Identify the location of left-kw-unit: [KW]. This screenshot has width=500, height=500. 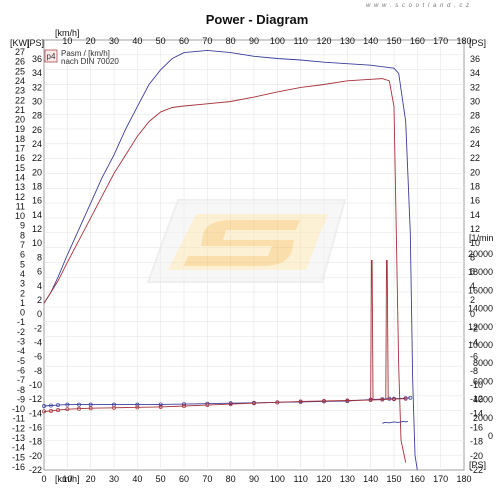
(20, 43).